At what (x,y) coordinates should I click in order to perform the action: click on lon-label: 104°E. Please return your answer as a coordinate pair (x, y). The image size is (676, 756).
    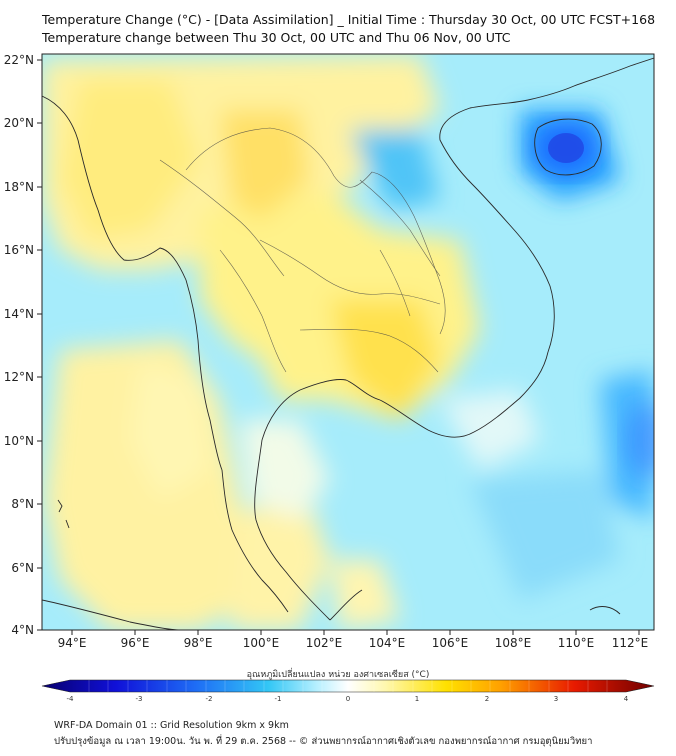
    Looking at the image, I should click on (387, 643).